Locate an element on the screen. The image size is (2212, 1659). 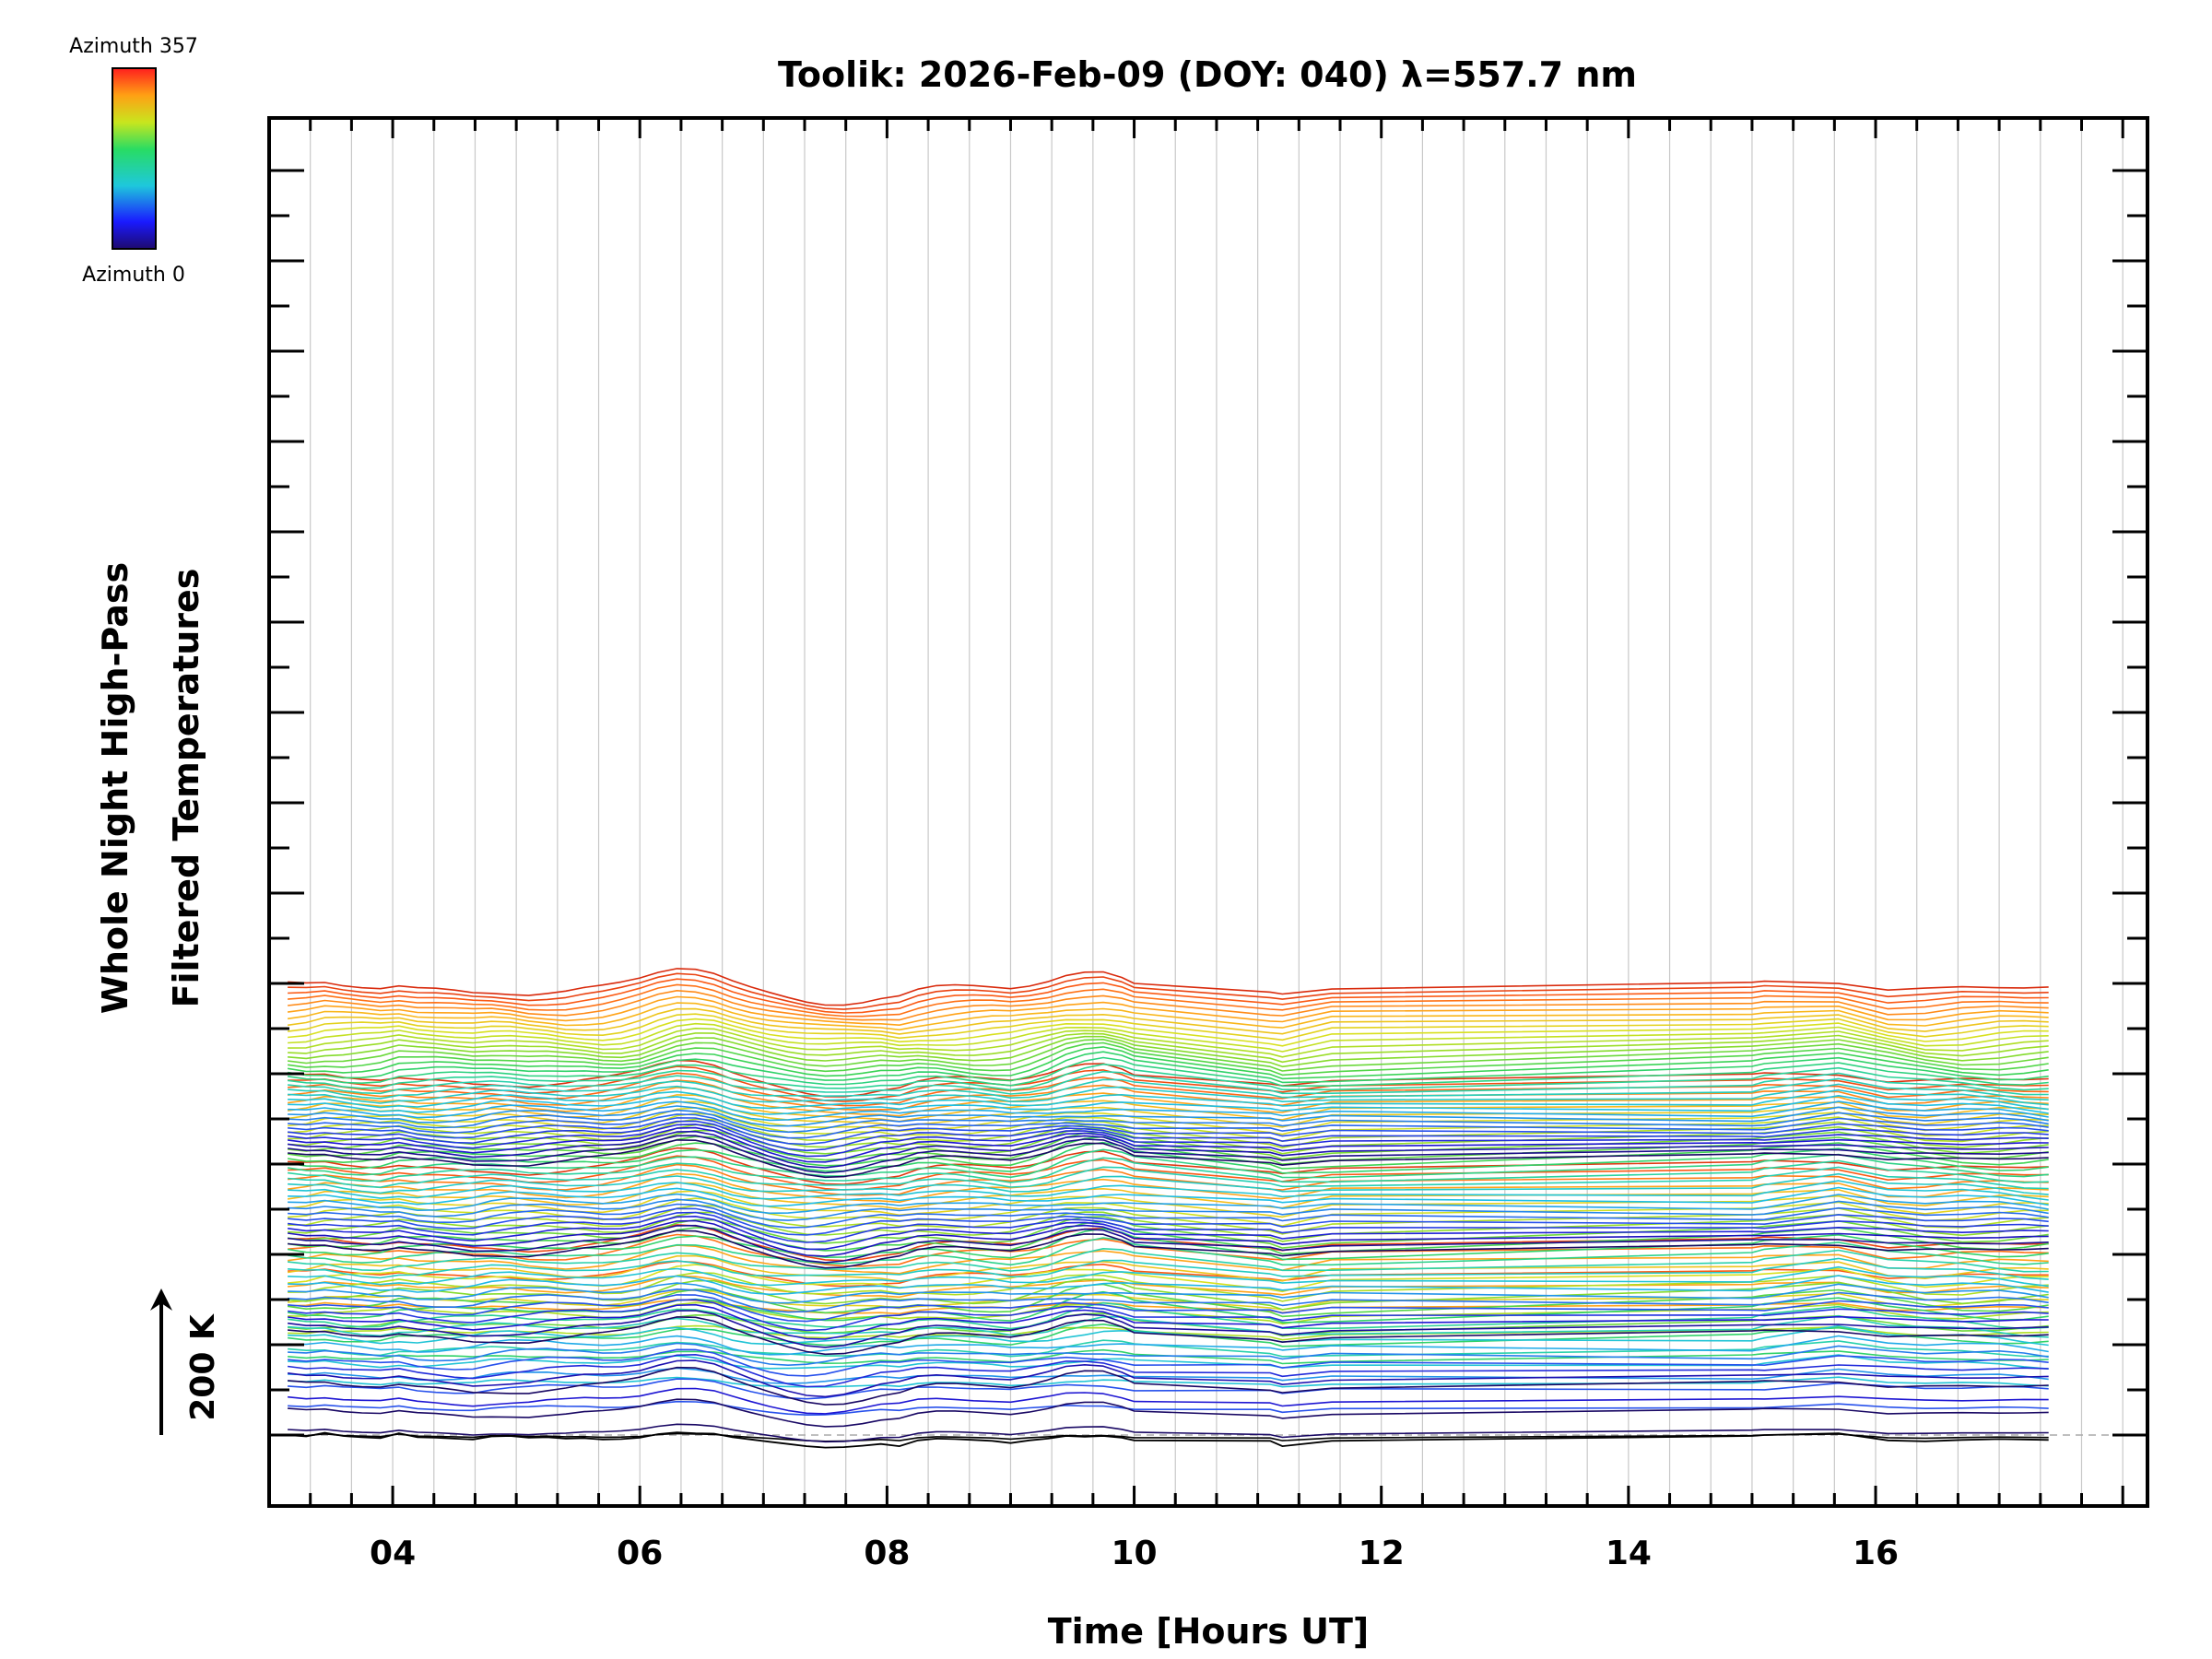
x-axis-label: Time [Hours UT] is located at coordinates (1209, 1631).